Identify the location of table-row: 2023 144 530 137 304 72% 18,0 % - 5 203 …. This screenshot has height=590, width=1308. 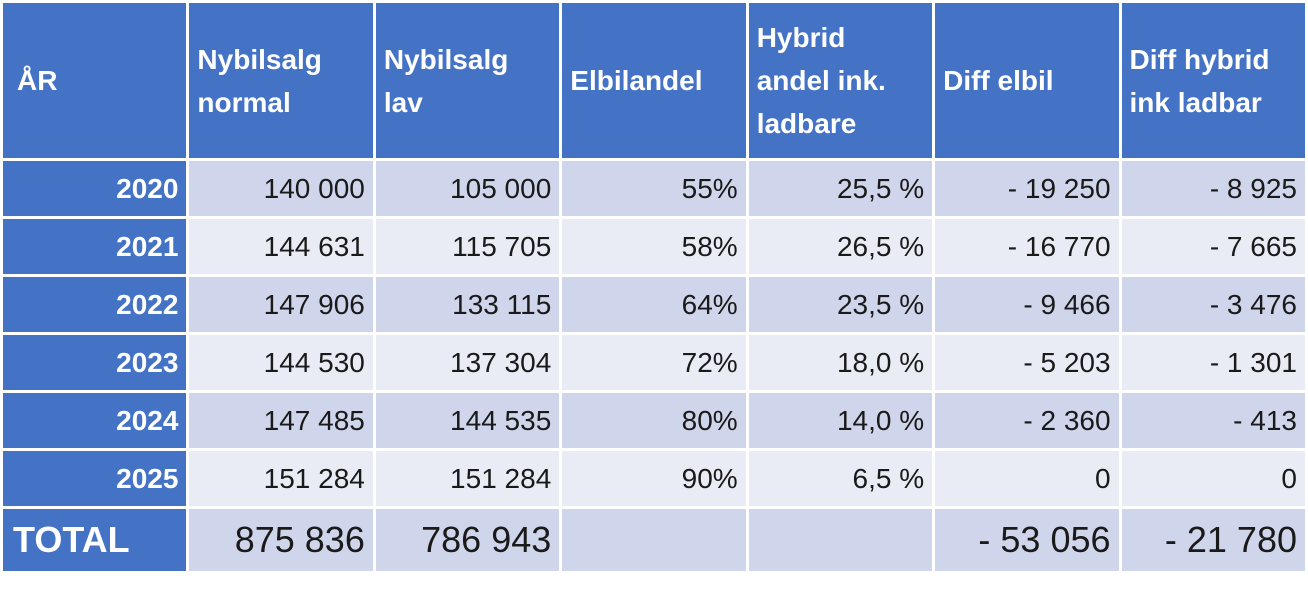
(654, 362).